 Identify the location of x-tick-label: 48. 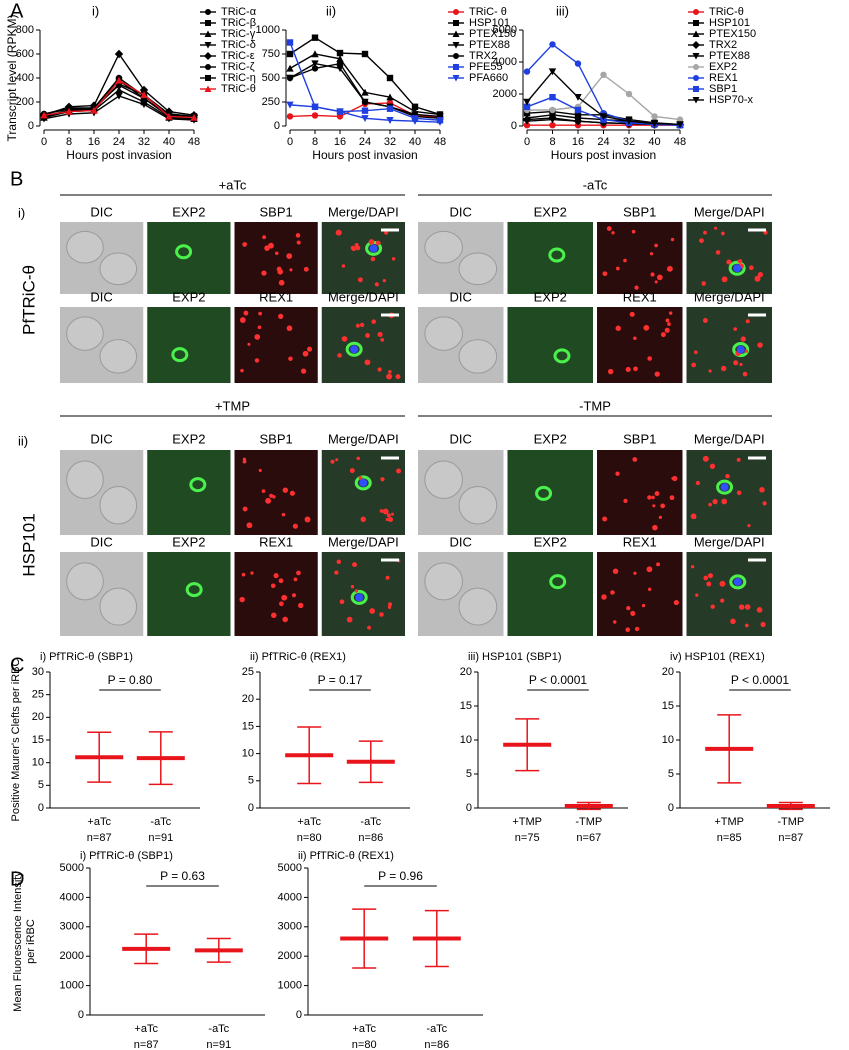
(680, 142).